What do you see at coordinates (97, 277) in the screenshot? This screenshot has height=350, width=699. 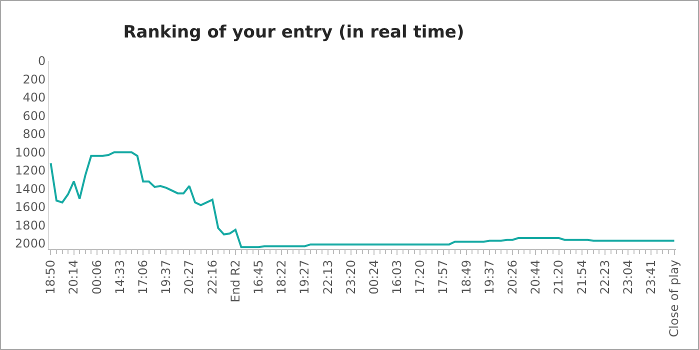 I see `x-tick-label: 00:06` at bounding box center [97, 277].